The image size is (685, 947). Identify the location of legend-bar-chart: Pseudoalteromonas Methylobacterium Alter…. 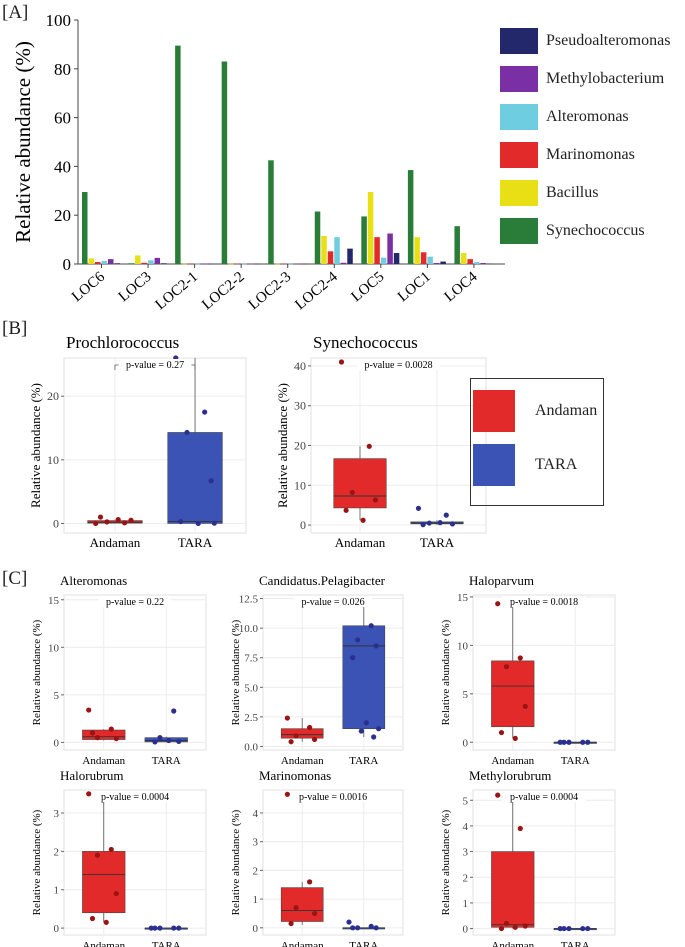
(592, 136).